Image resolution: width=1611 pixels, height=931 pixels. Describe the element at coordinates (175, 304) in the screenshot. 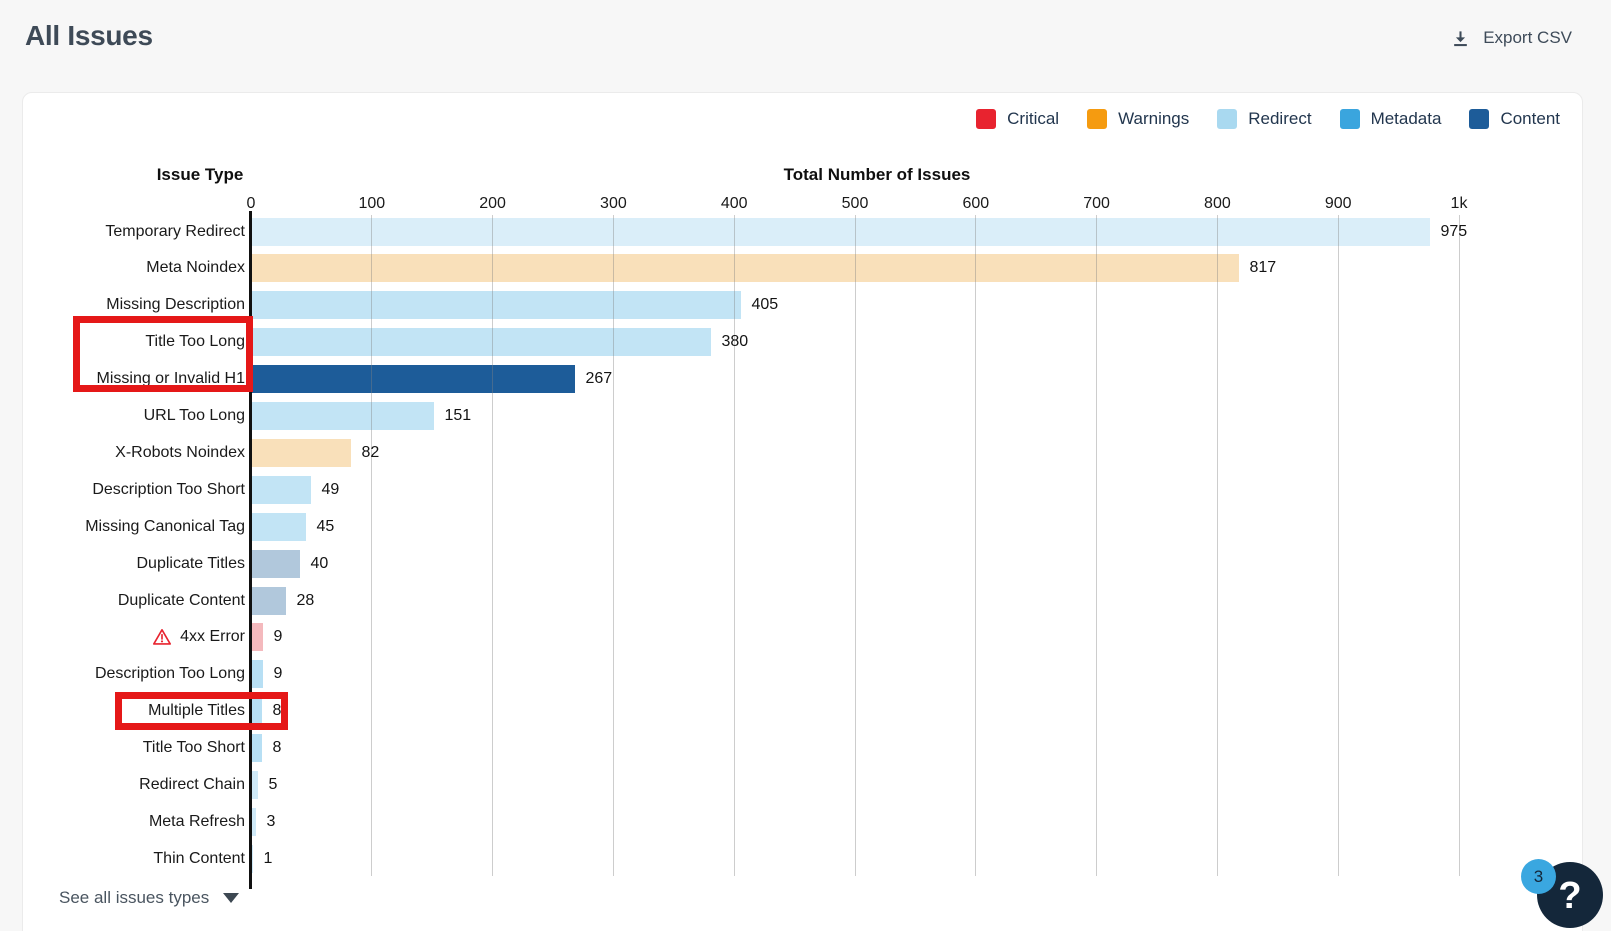

I see `issue-type-label-text: Missing Description` at that location.